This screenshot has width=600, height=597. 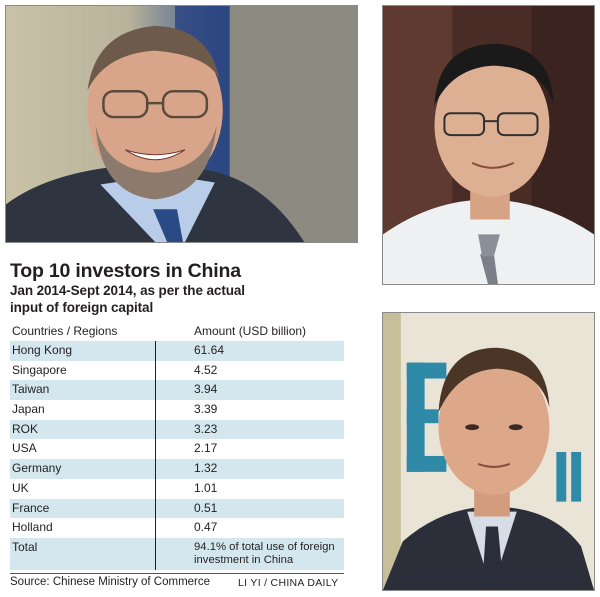 I want to click on table-row: ROK 3.23, so click(x=177, y=429).